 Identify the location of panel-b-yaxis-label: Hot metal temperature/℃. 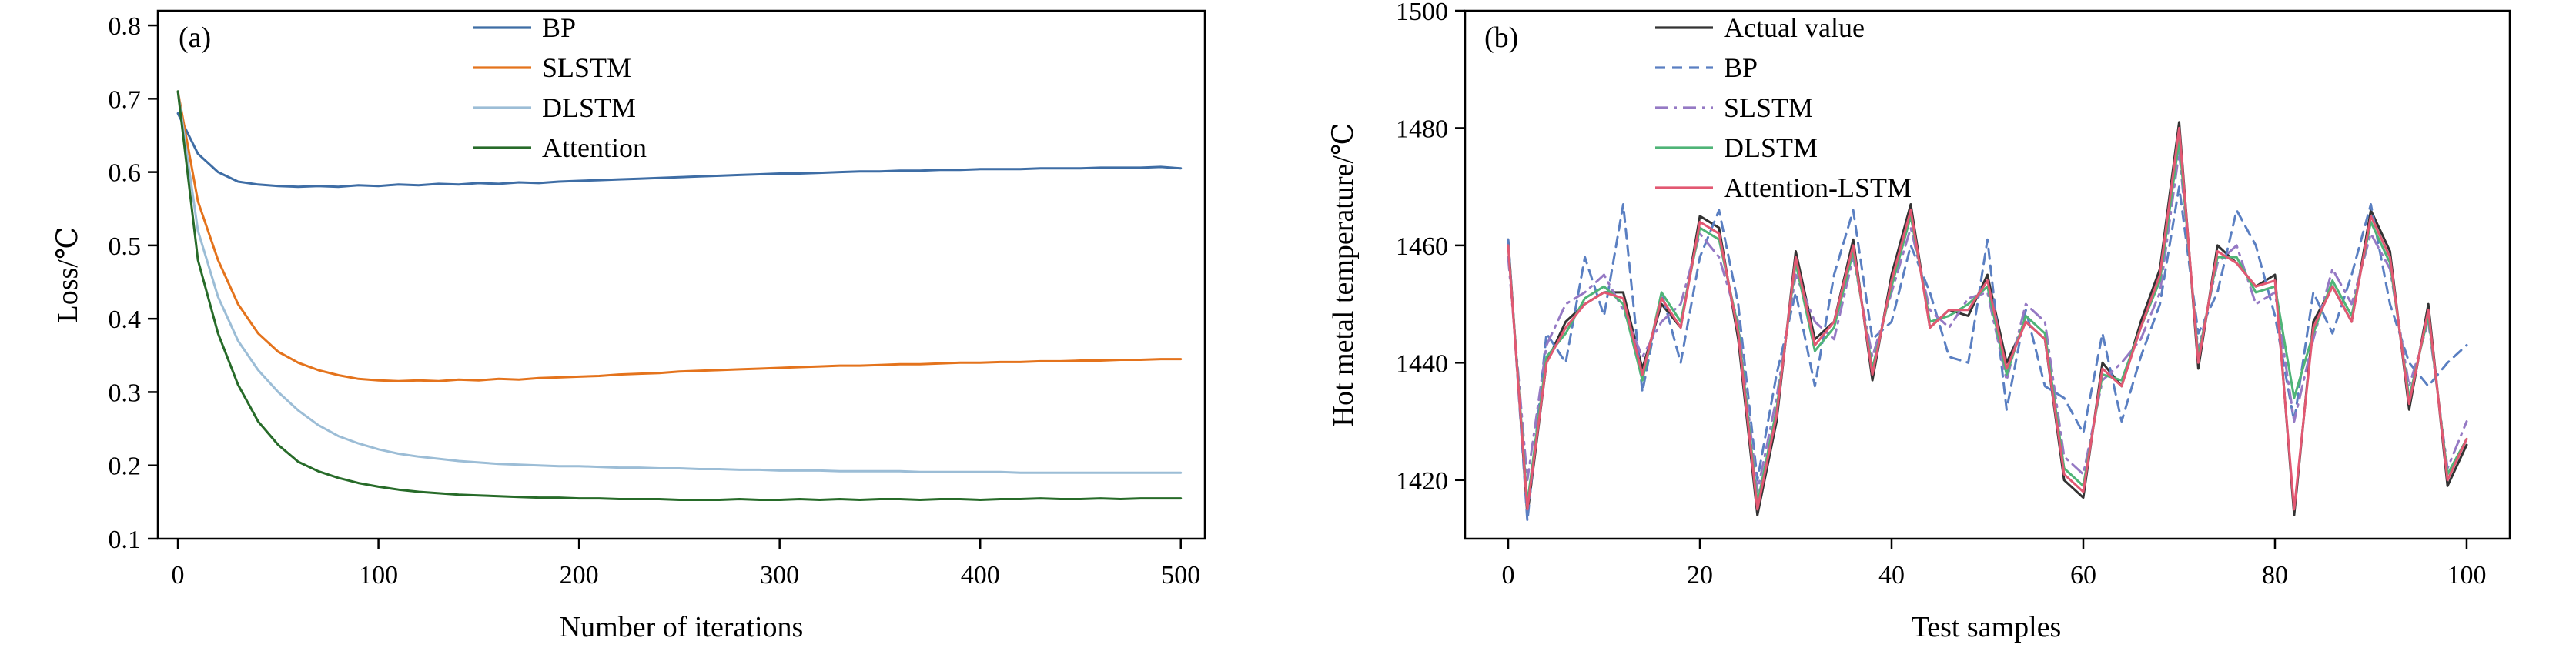
(1344, 274).